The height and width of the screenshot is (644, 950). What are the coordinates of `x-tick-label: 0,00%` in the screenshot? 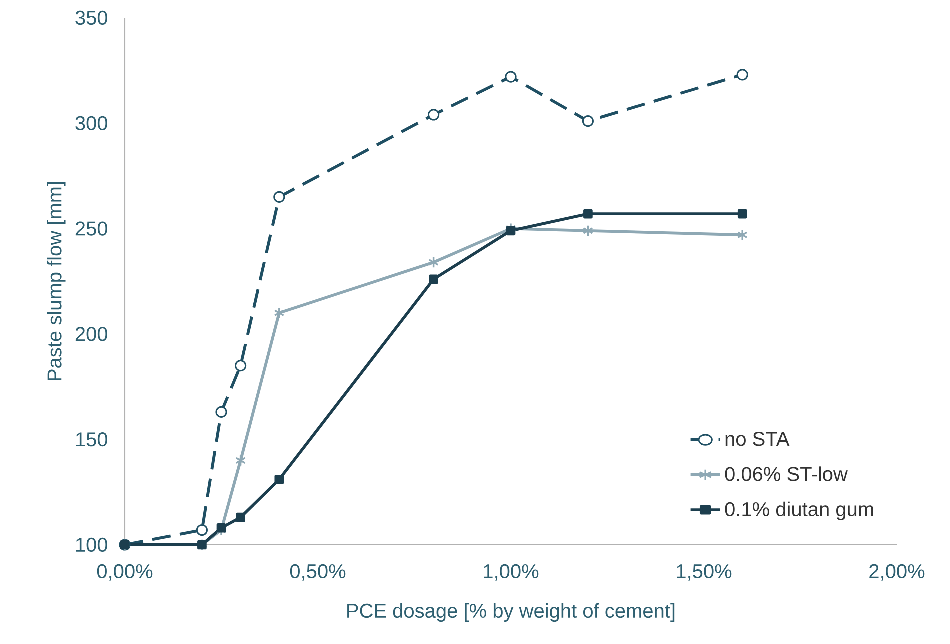 It's located at (125, 572).